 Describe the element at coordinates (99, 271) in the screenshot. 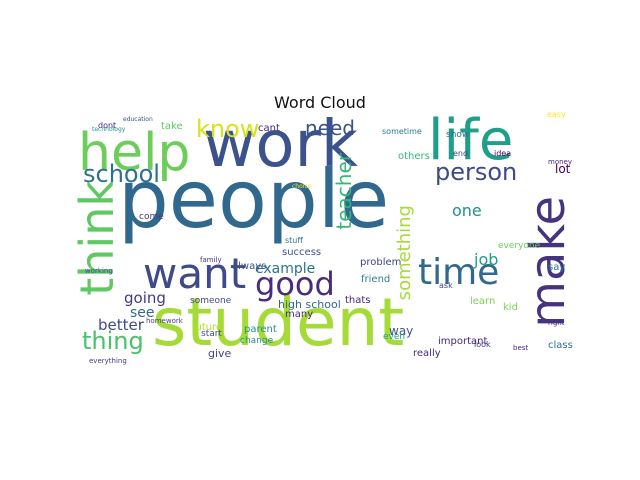

I see `word-working: working` at that location.